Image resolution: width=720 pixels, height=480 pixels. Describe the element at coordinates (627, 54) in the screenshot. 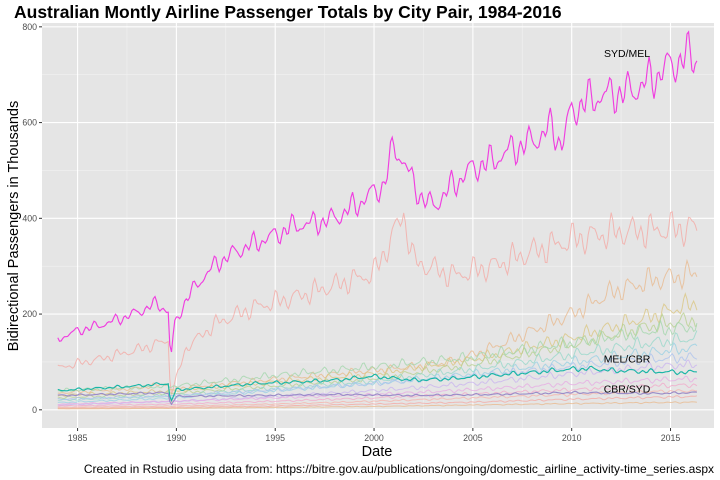

I see `annotation-syd-mel: SYD/MEL` at that location.